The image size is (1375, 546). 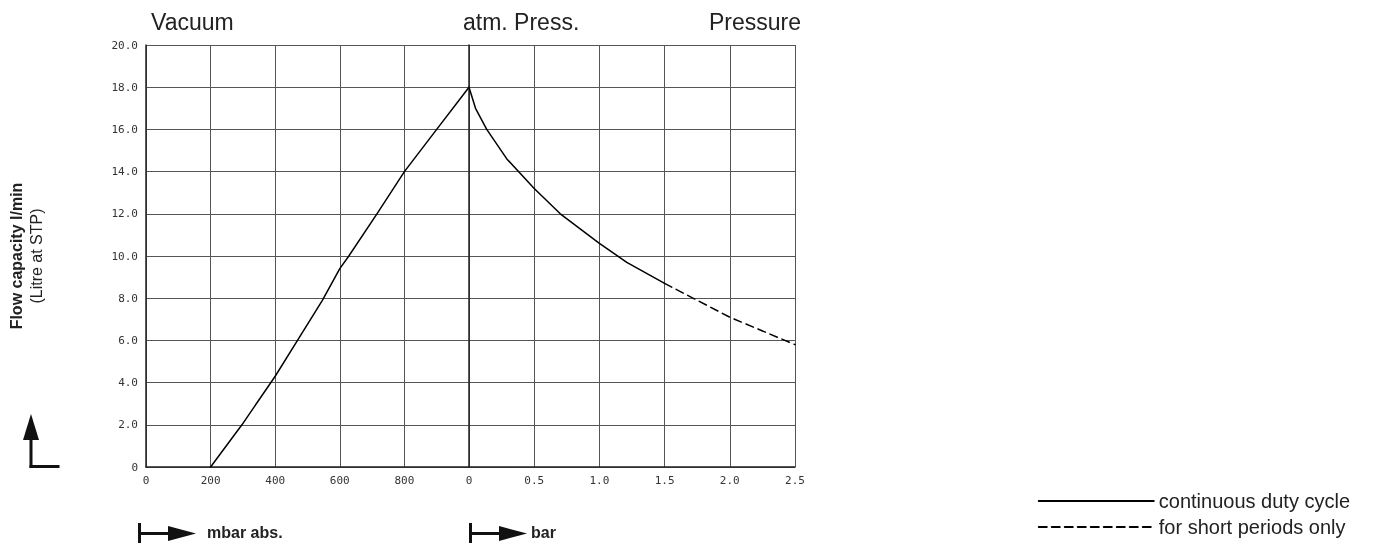 I want to click on y-tick-label: 4.0, so click(x=128, y=383).